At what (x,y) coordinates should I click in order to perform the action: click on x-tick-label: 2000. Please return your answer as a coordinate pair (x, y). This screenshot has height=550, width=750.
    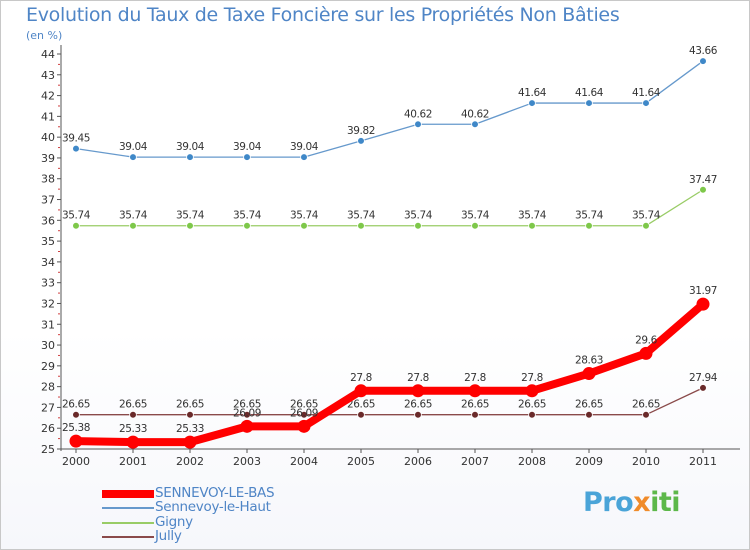
    Looking at the image, I should click on (76, 461).